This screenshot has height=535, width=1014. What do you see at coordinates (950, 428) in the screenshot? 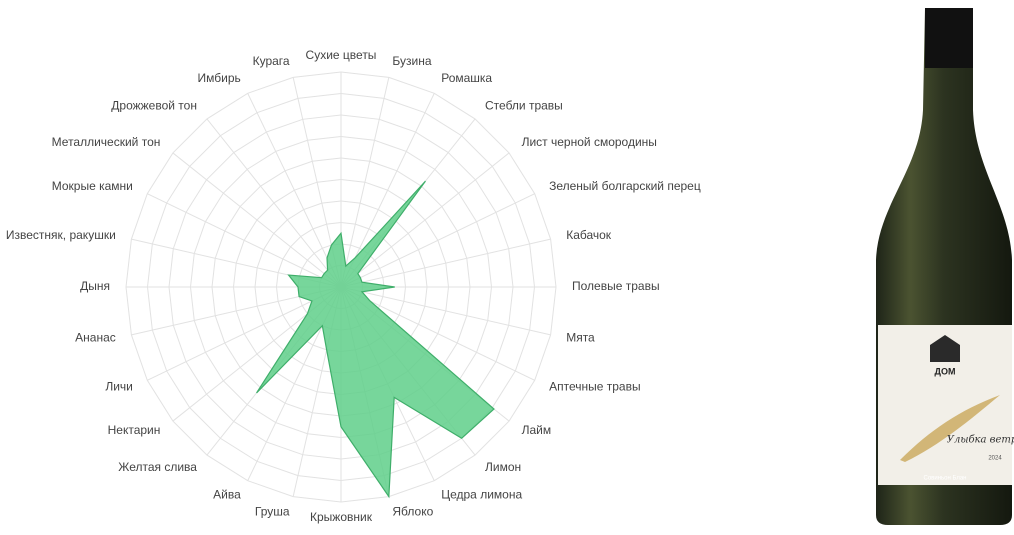
I see `feather` at bounding box center [950, 428].